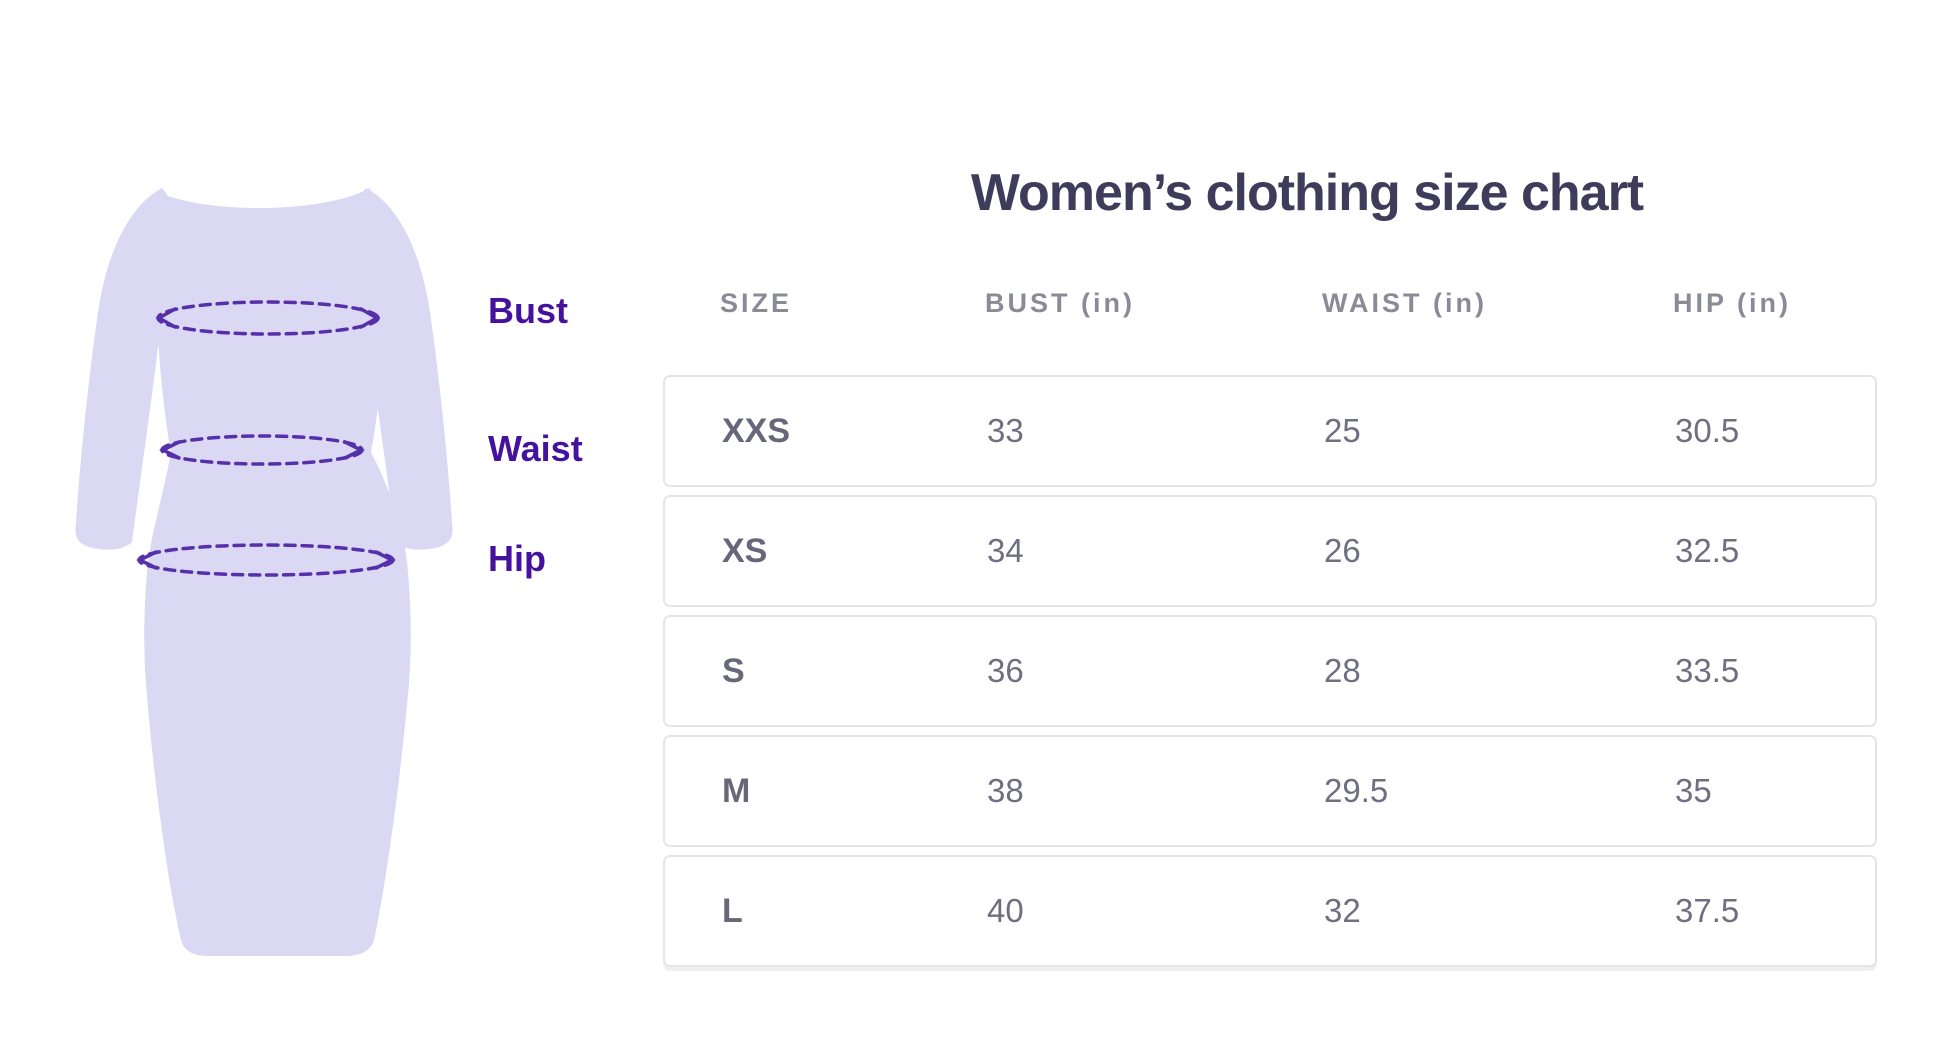 This screenshot has height=1038, width=1946. What do you see at coordinates (268, 318) in the screenshot?
I see `bust-measurement-ellipse` at bounding box center [268, 318].